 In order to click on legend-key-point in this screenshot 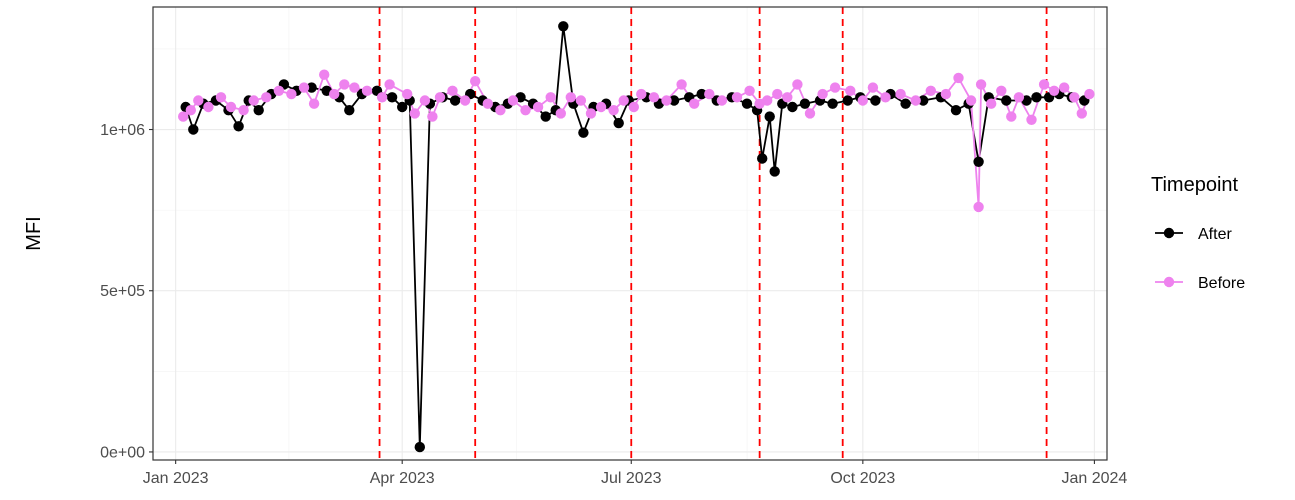, I will do `click(1169, 282)`.